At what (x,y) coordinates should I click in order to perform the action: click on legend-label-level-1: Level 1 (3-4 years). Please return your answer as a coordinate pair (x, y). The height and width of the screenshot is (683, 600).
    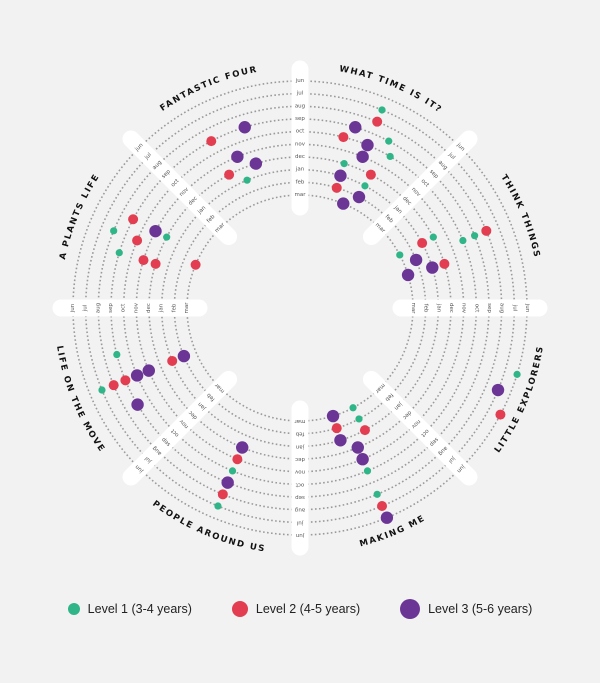
    Looking at the image, I should click on (139, 609).